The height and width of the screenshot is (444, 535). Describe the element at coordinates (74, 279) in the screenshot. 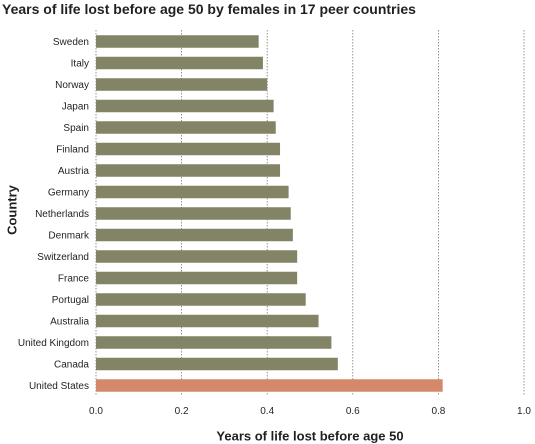

I see `category-label: France` at that location.